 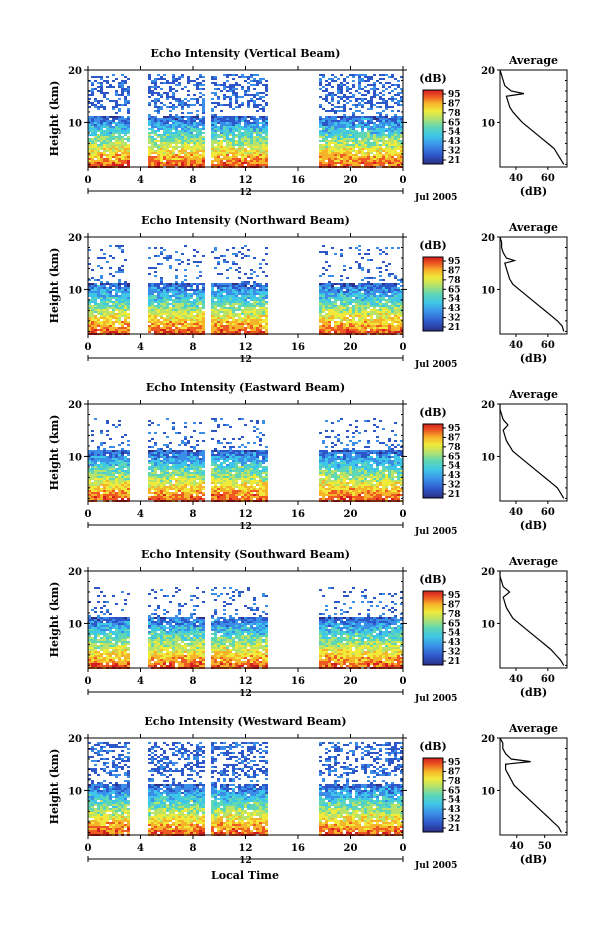 I want to click on panel-title: Echo Intensity (Westward Beam), so click(x=245, y=721).